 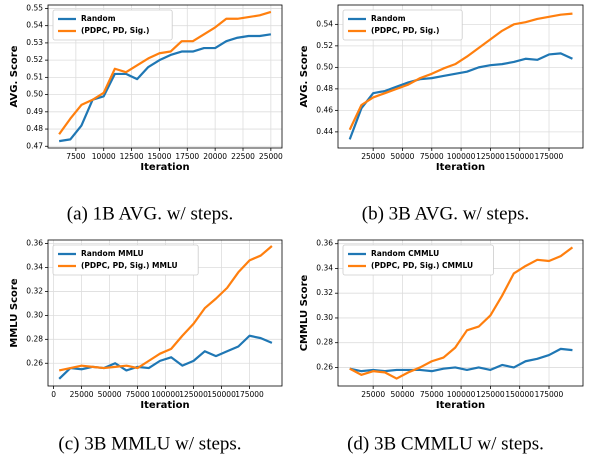 I want to click on x-tick-label: 0, so click(x=53, y=394).